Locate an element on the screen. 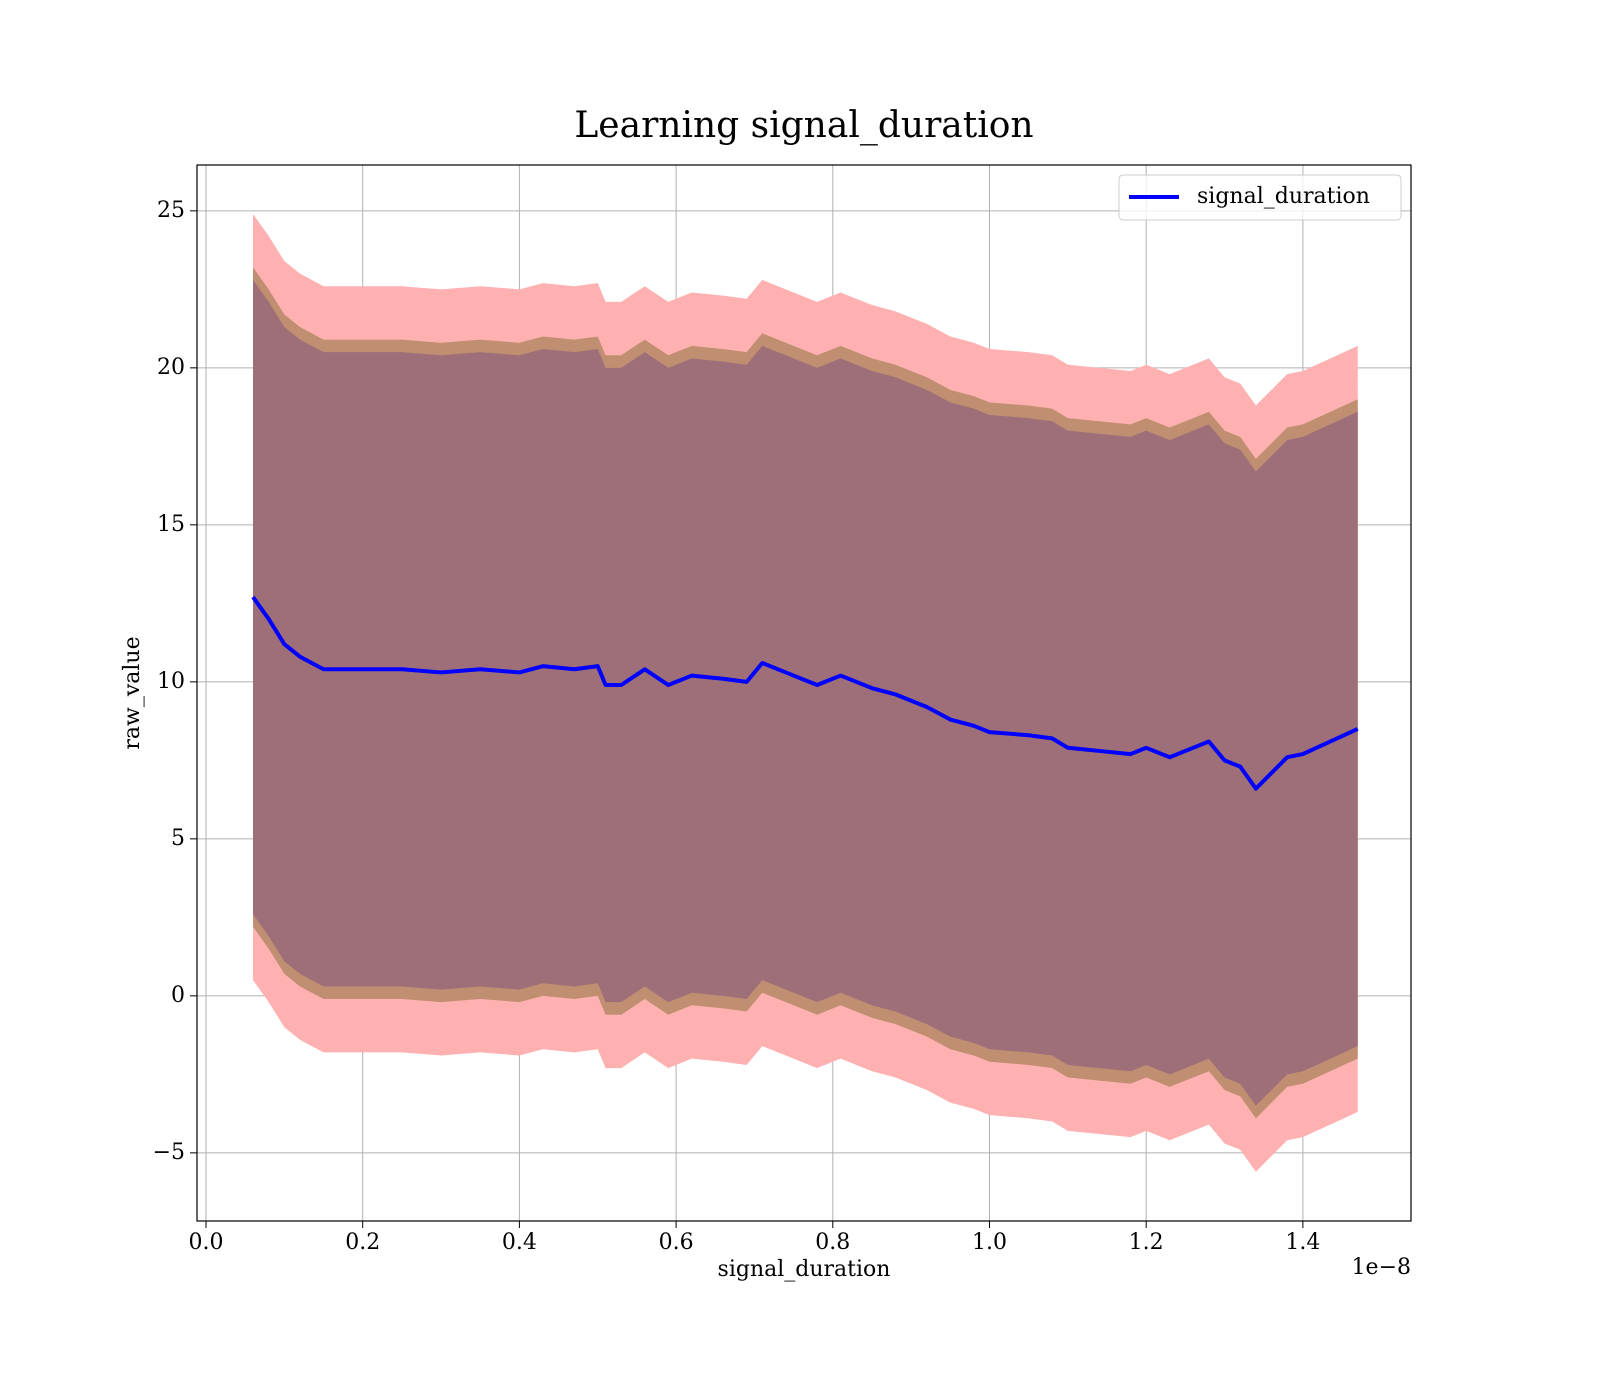 The image size is (1600, 1400). y-tick-label: 5 is located at coordinates (178, 838).